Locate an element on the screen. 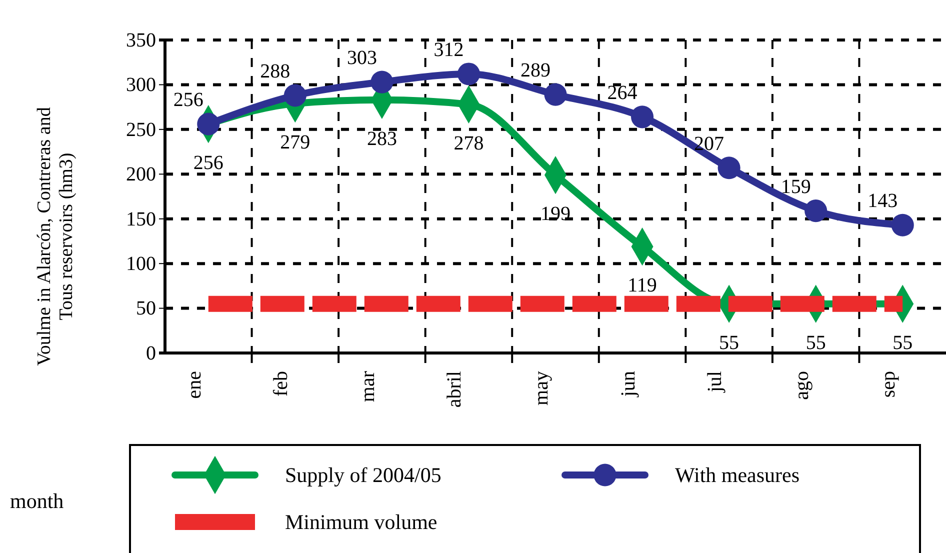 The image size is (946, 553). legend-label: Minimum volume is located at coordinates (361, 522).